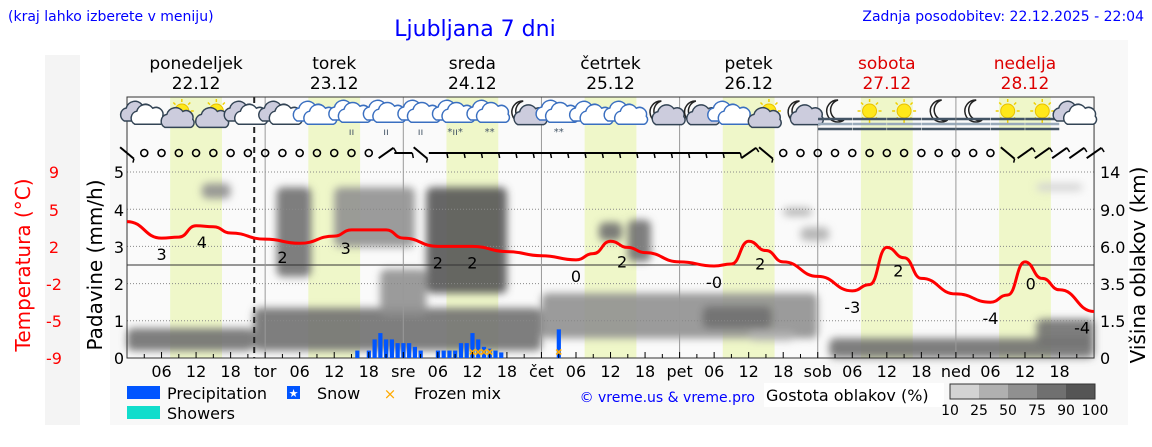 This screenshot has width=1152, height=447. I want to click on precip-tick-label: 3, so click(119, 247).